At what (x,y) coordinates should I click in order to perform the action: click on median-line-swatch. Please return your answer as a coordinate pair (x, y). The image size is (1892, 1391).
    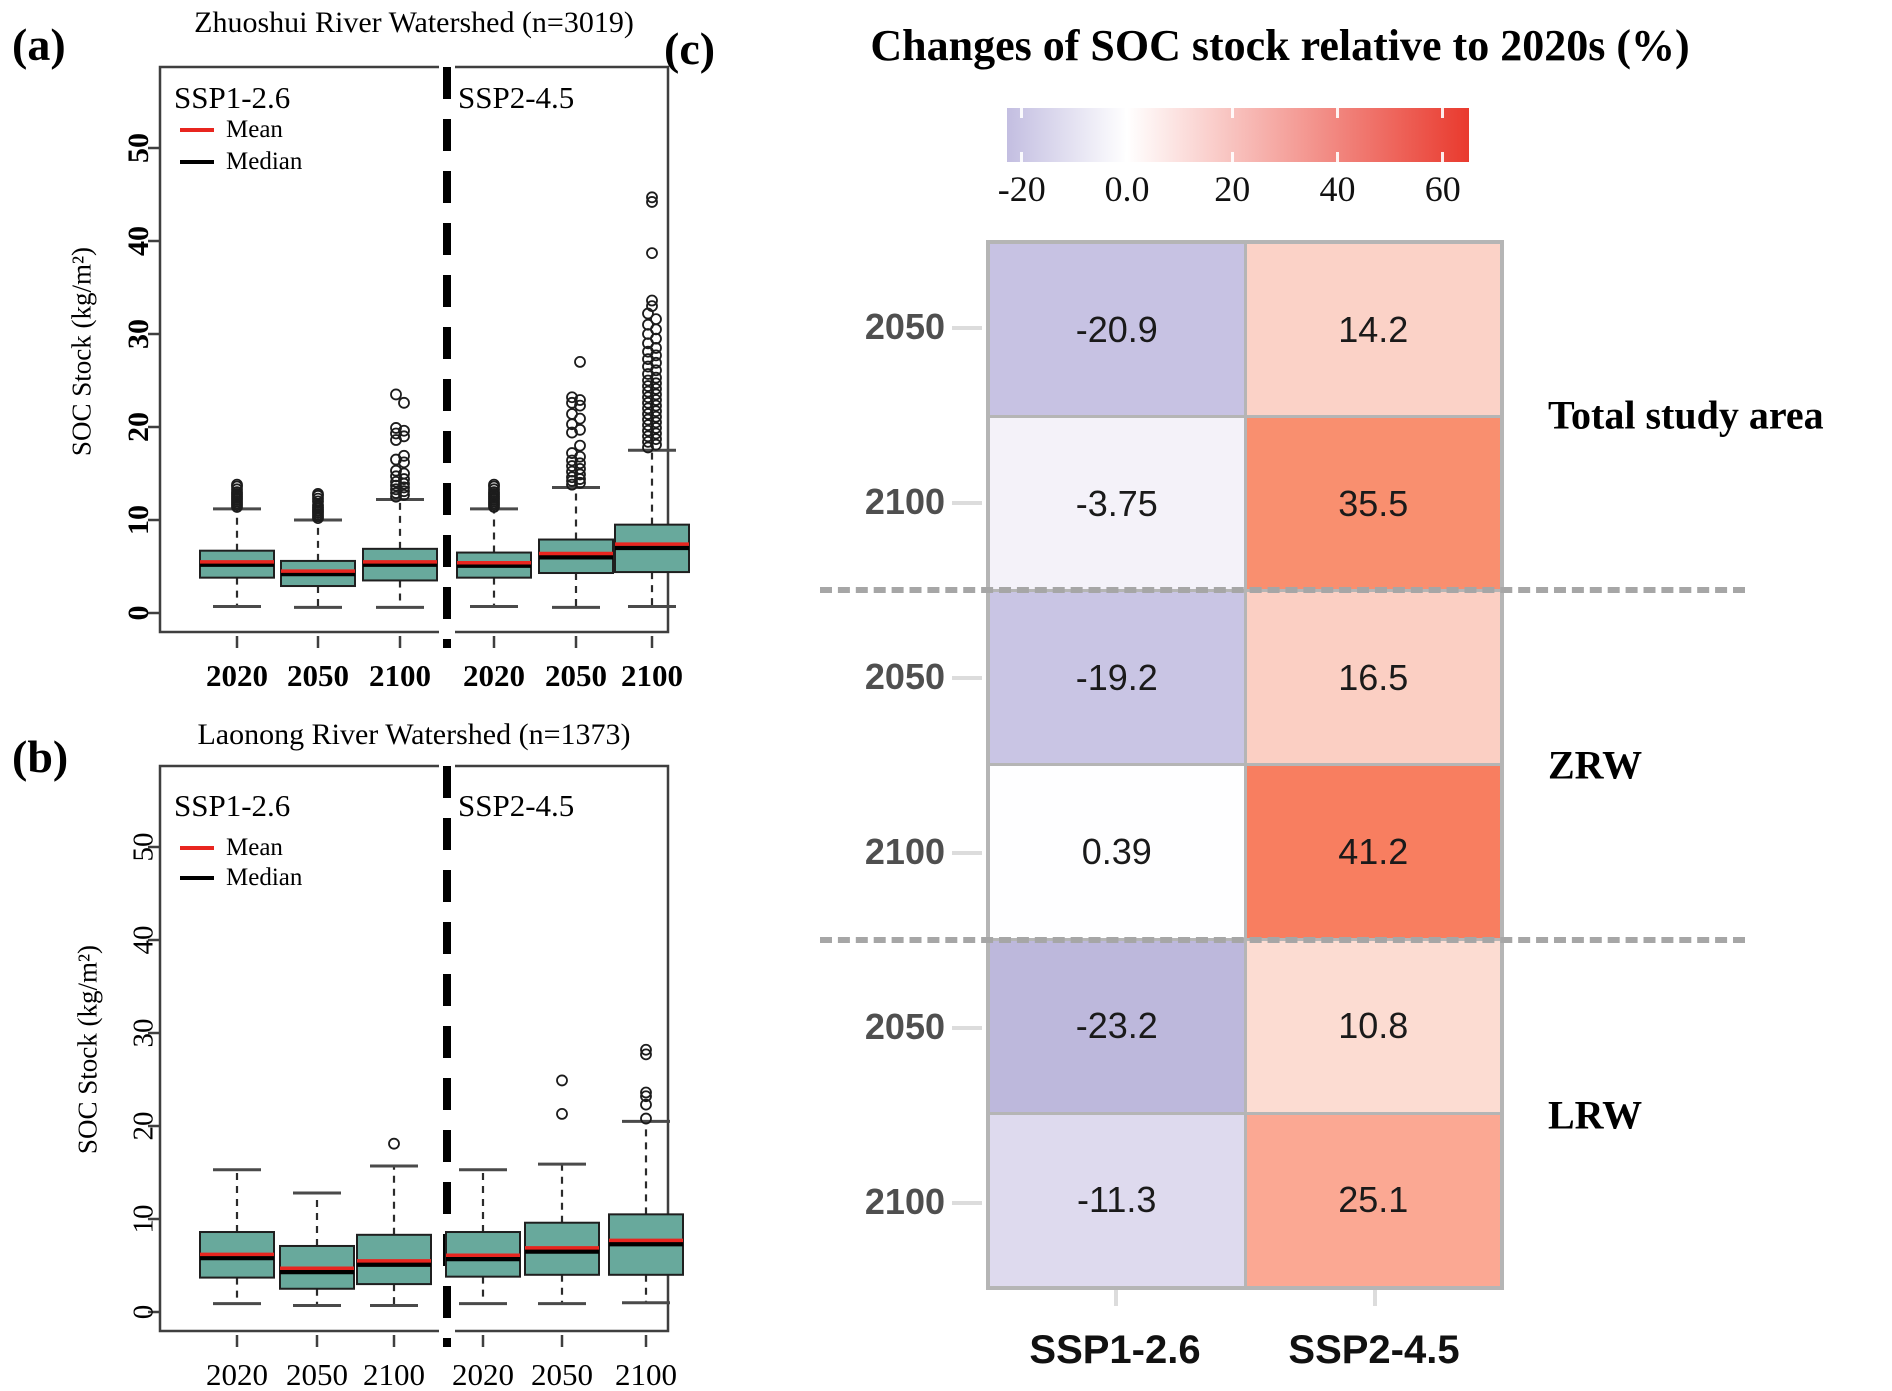
    Looking at the image, I should click on (197, 162).